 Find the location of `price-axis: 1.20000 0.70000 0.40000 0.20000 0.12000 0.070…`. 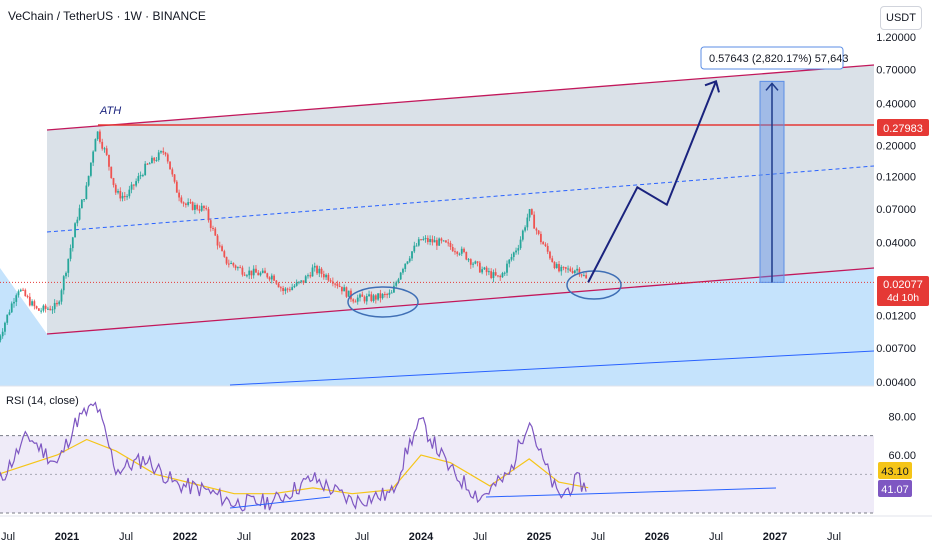

price-axis: 1.20000 0.70000 0.40000 0.20000 0.12000 0.070… is located at coordinates (903, 258).